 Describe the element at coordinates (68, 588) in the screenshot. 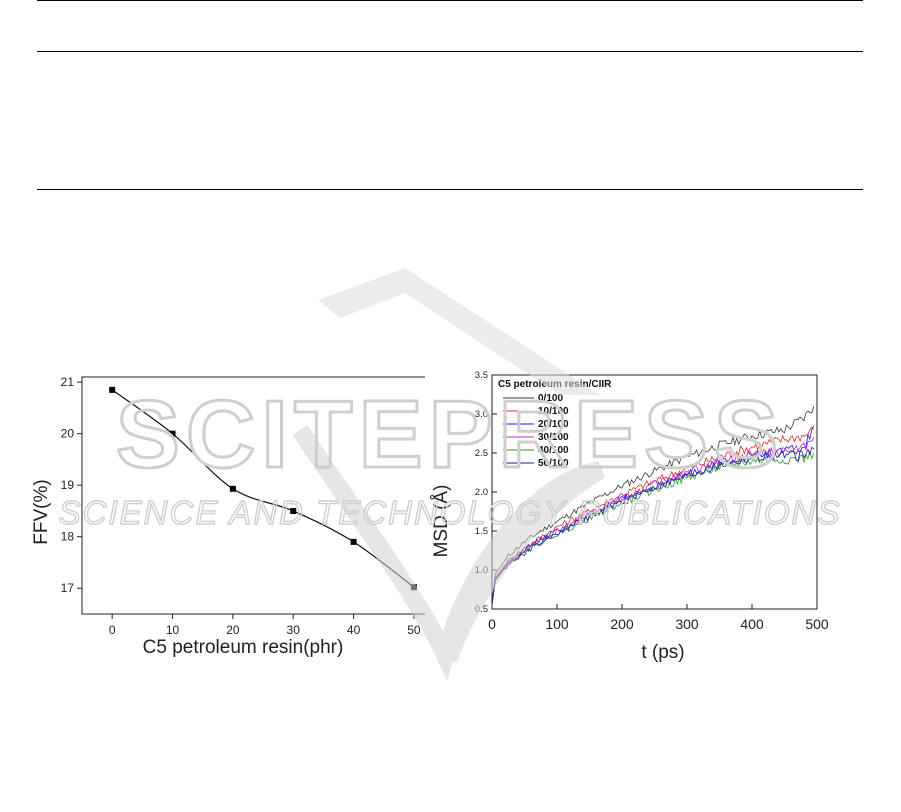

I see `ffv-y-tick-label: 17` at that location.